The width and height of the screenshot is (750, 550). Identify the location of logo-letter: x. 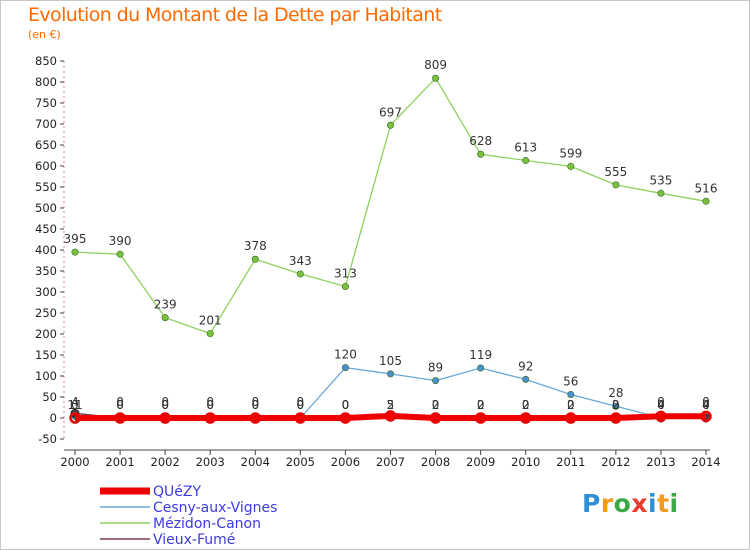
(639, 503).